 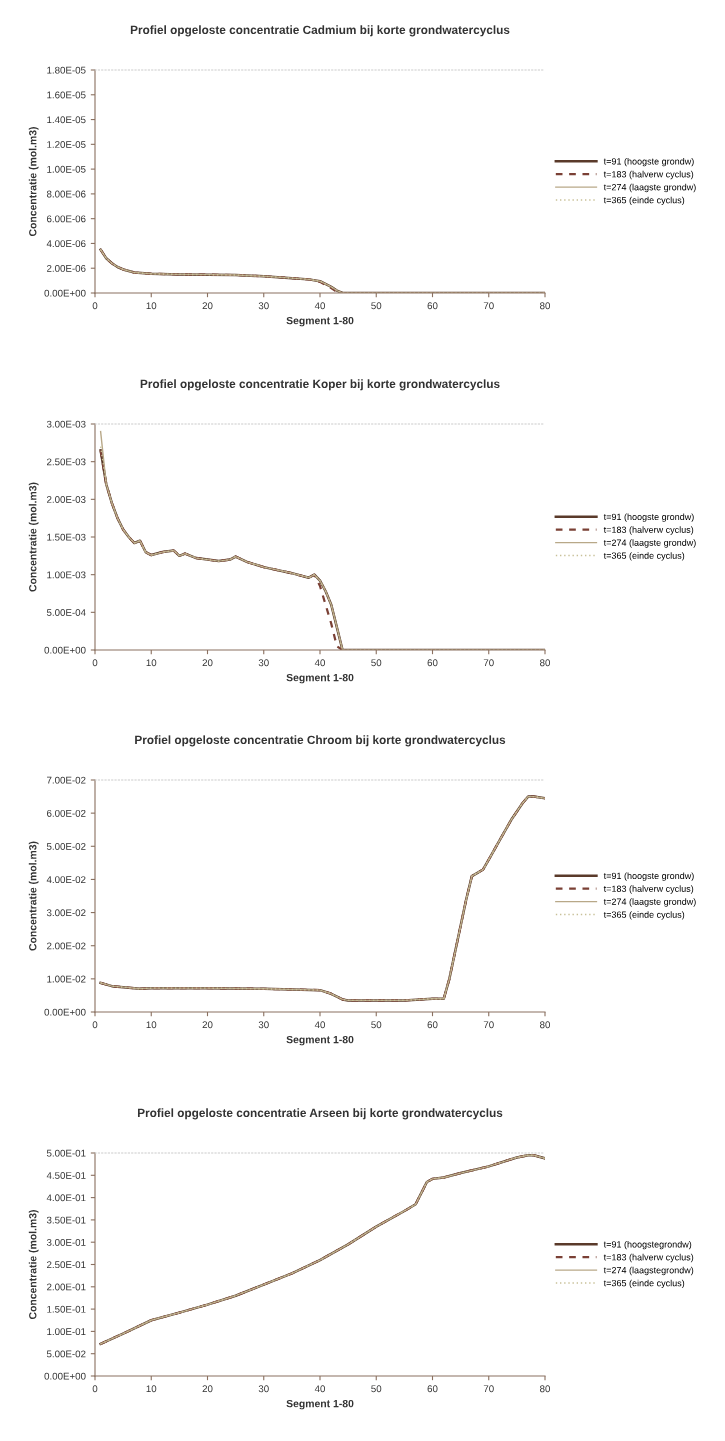 What do you see at coordinates (66, 499) in the screenshot?
I see `y-tick-label: 2.00E-03` at bounding box center [66, 499].